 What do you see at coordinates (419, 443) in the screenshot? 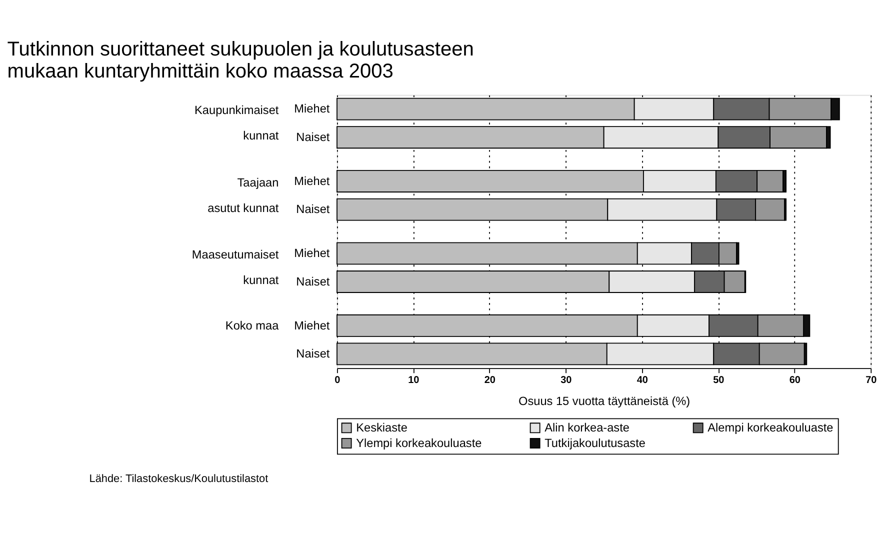
I see `legend-label: Ylempi korkeakouluaste` at bounding box center [419, 443].